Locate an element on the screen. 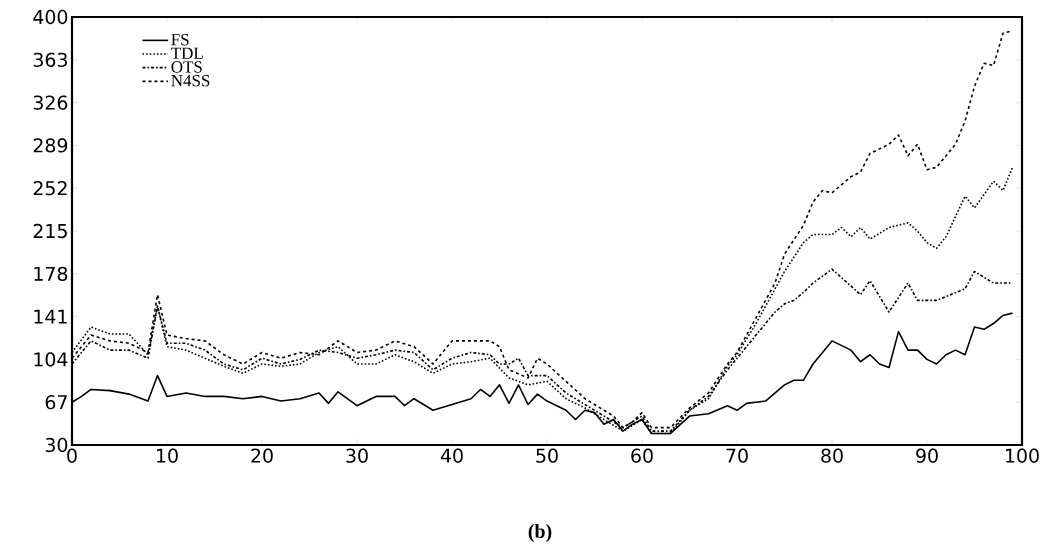  x-tick-label: 20 is located at coordinates (262, 455).